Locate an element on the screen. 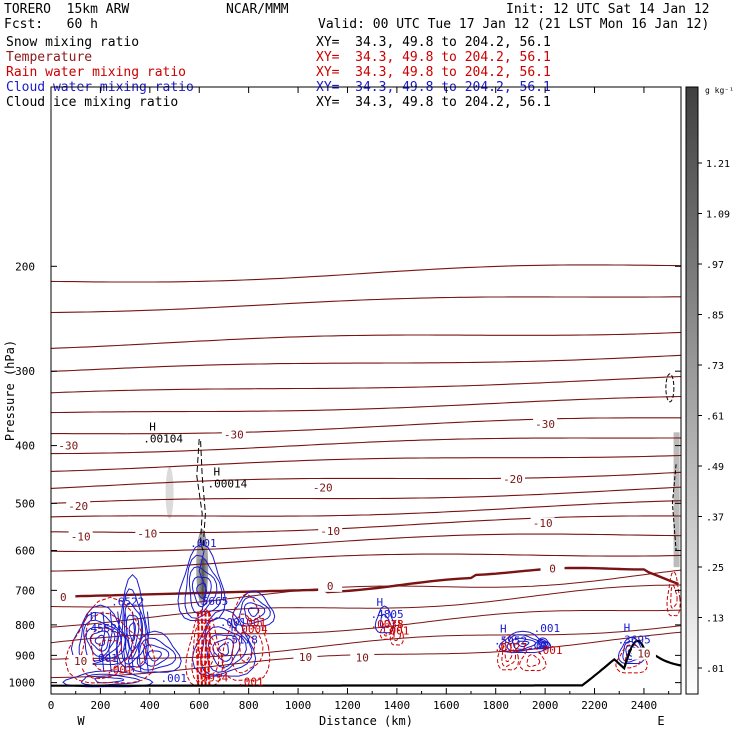 This screenshot has height=740, width=740. x-tick-label: 600 is located at coordinates (199, 705).